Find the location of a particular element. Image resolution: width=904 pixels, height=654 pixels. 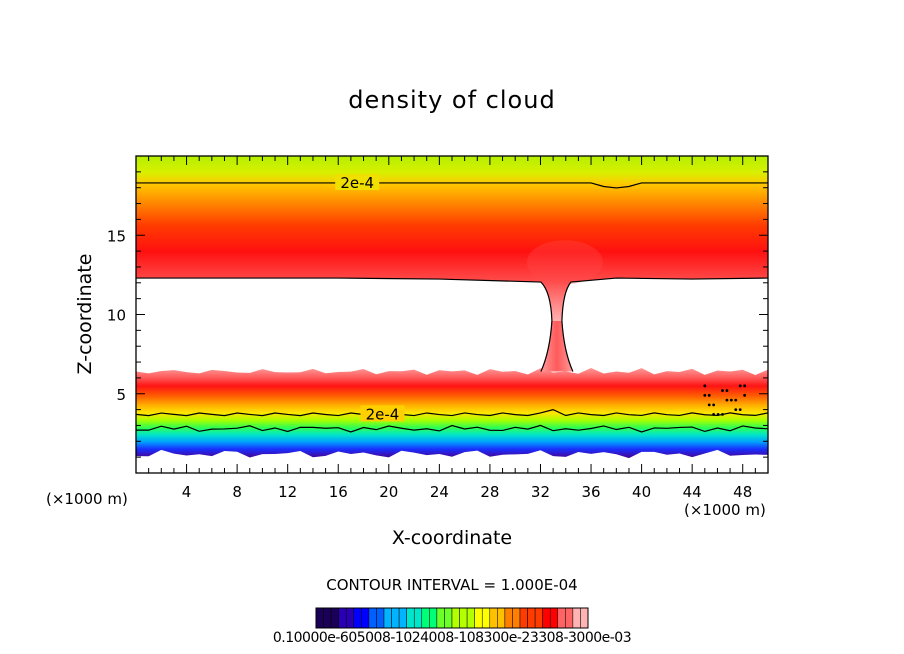

lower-inner-contour is located at coordinates (452, 428).